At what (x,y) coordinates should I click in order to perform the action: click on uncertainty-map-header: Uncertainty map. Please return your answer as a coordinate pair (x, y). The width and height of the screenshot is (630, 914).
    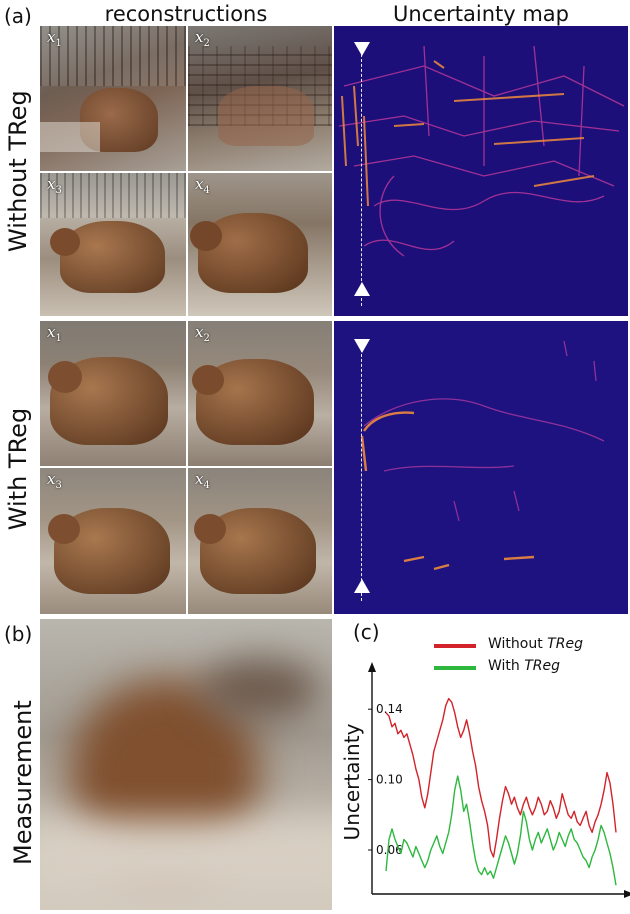
    Looking at the image, I should click on (481, 14).